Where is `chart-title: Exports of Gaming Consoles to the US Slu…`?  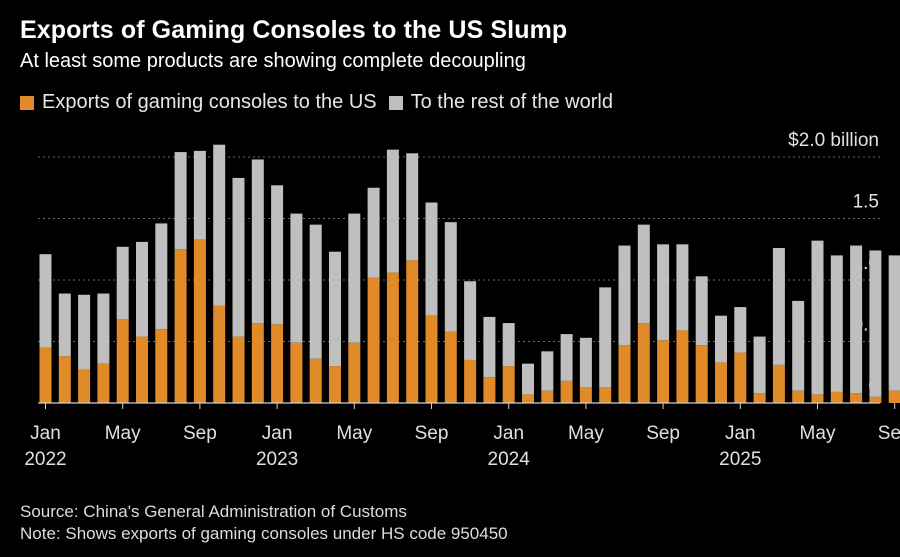 chart-title: Exports of Gaming Consoles to the US Slu… is located at coordinates (294, 30).